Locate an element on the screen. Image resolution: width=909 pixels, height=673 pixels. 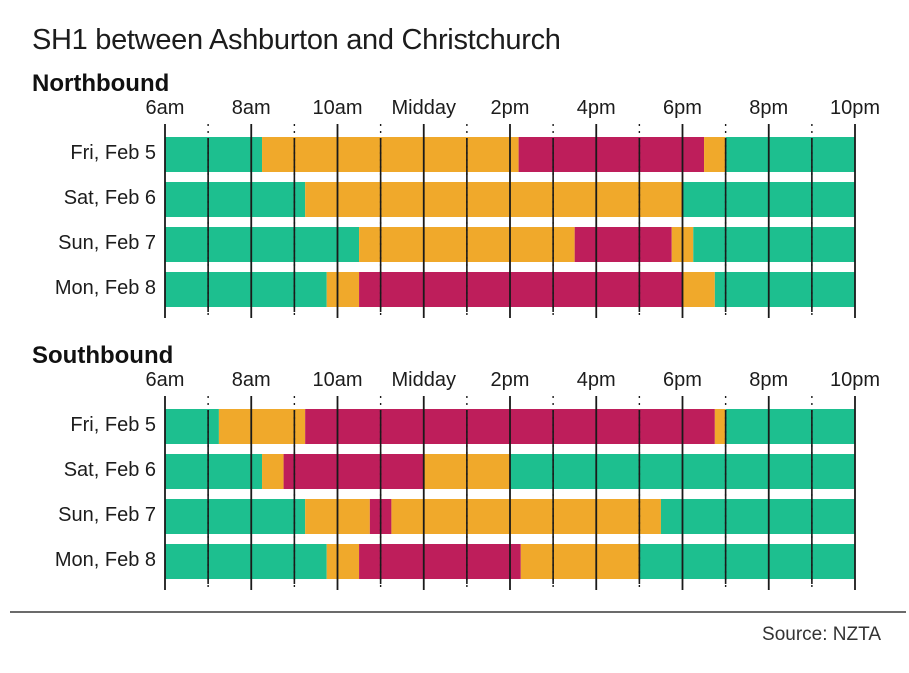
southbound-tick-label: 4pm is located at coordinates (596, 380).